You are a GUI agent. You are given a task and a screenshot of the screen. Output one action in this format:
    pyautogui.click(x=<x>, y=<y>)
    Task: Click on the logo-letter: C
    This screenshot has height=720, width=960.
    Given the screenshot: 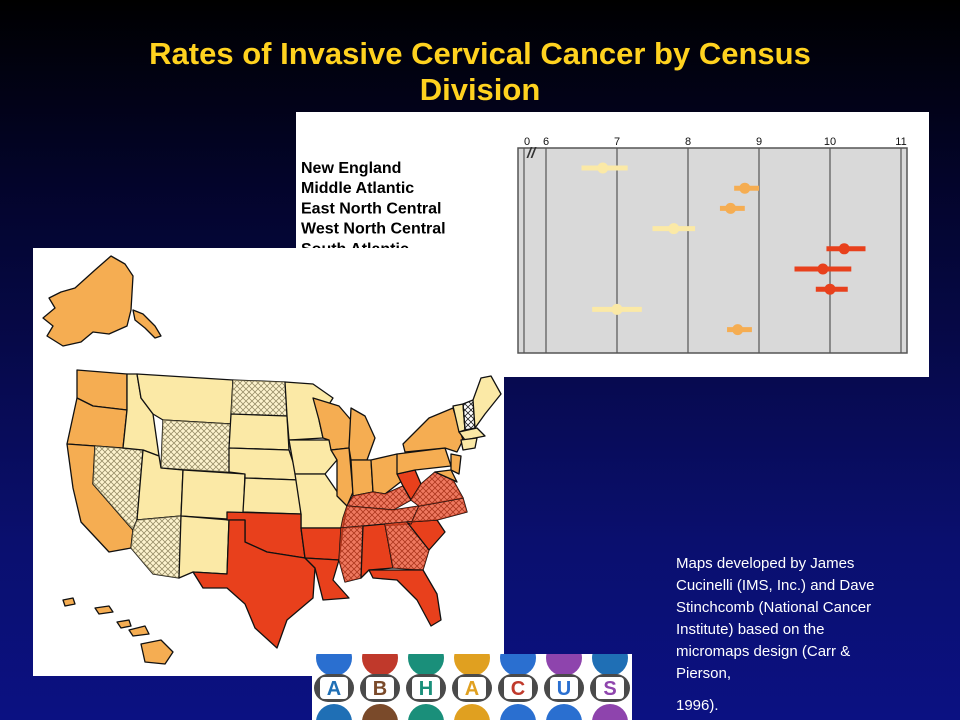 What is the action you would take?
    pyautogui.click(x=518, y=689)
    